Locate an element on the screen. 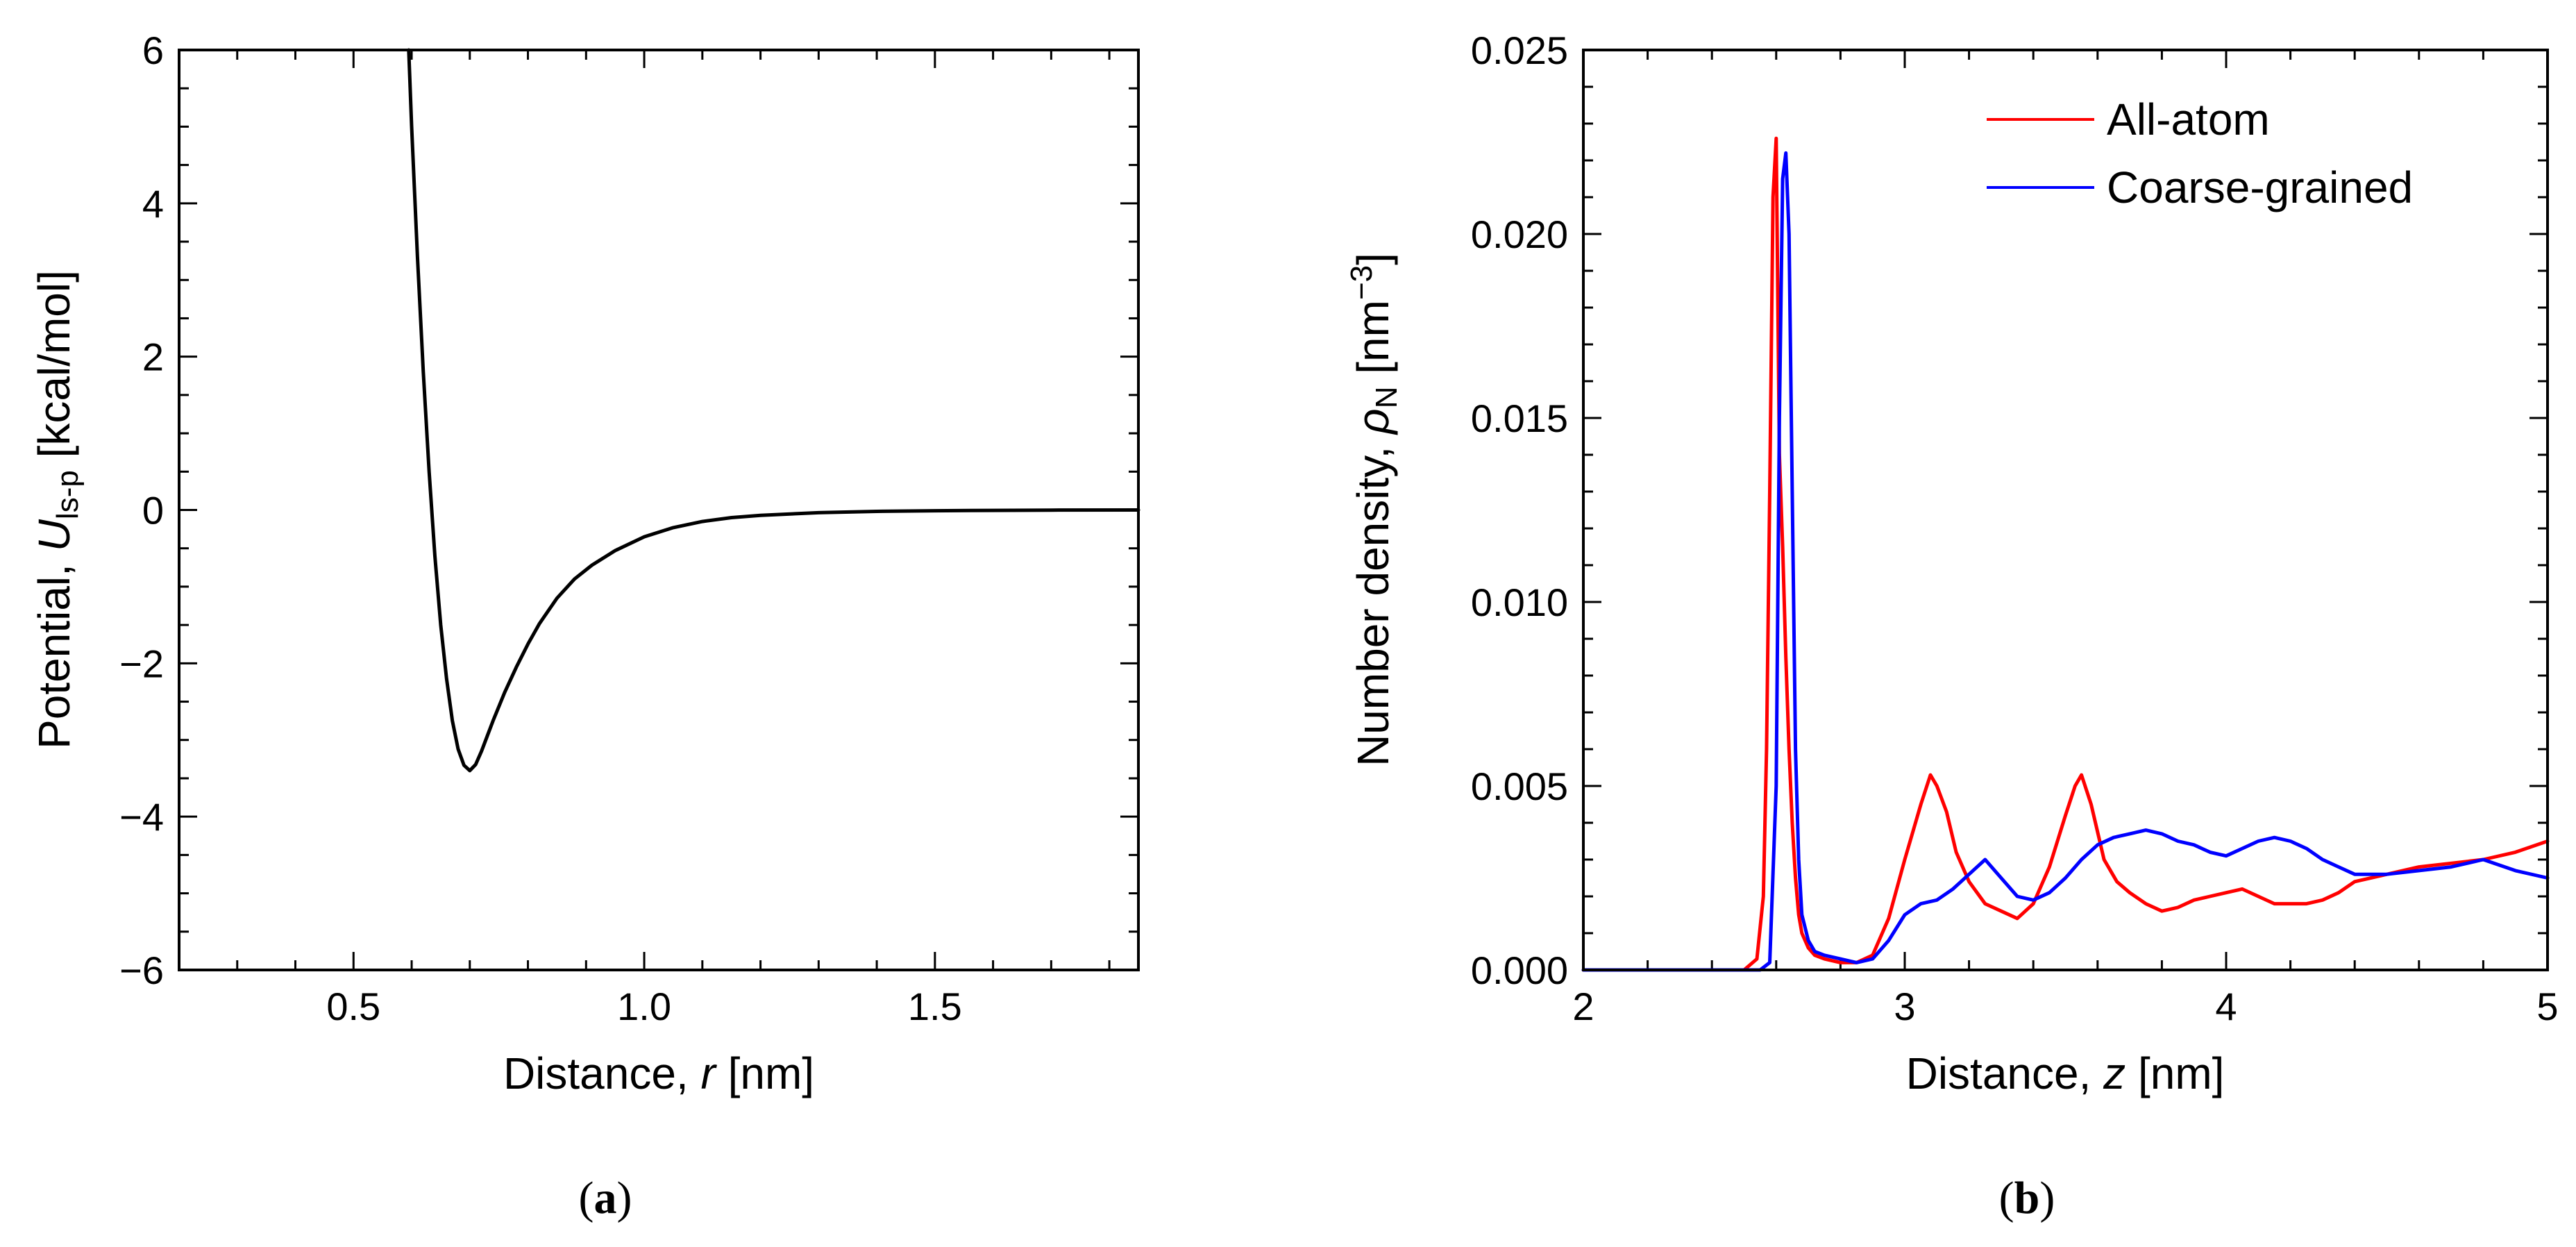 This screenshot has height=1247, width=2576. panel-b-legend: All-atom Coarse-grained is located at coordinates (2200, 153).